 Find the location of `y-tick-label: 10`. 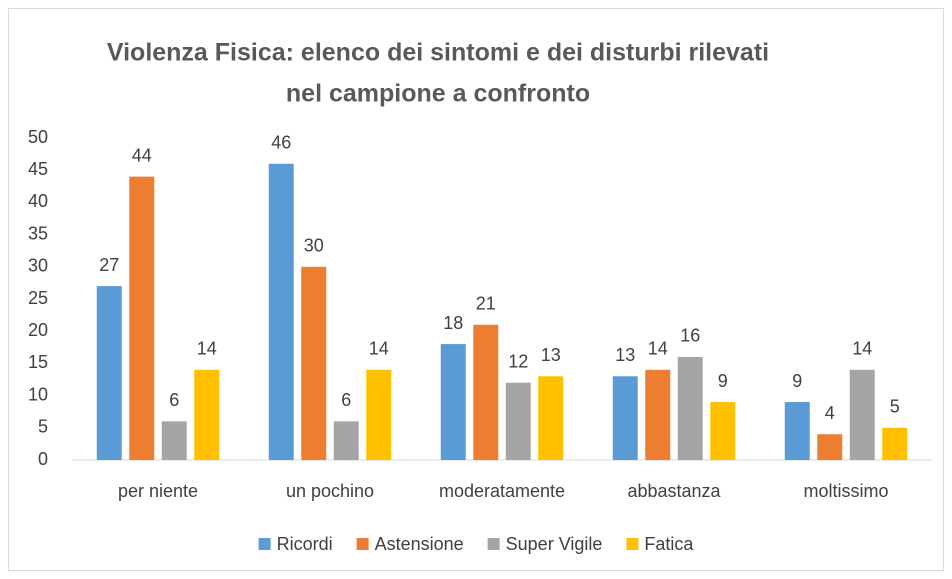

y-tick-label: 10 is located at coordinates (38, 394).